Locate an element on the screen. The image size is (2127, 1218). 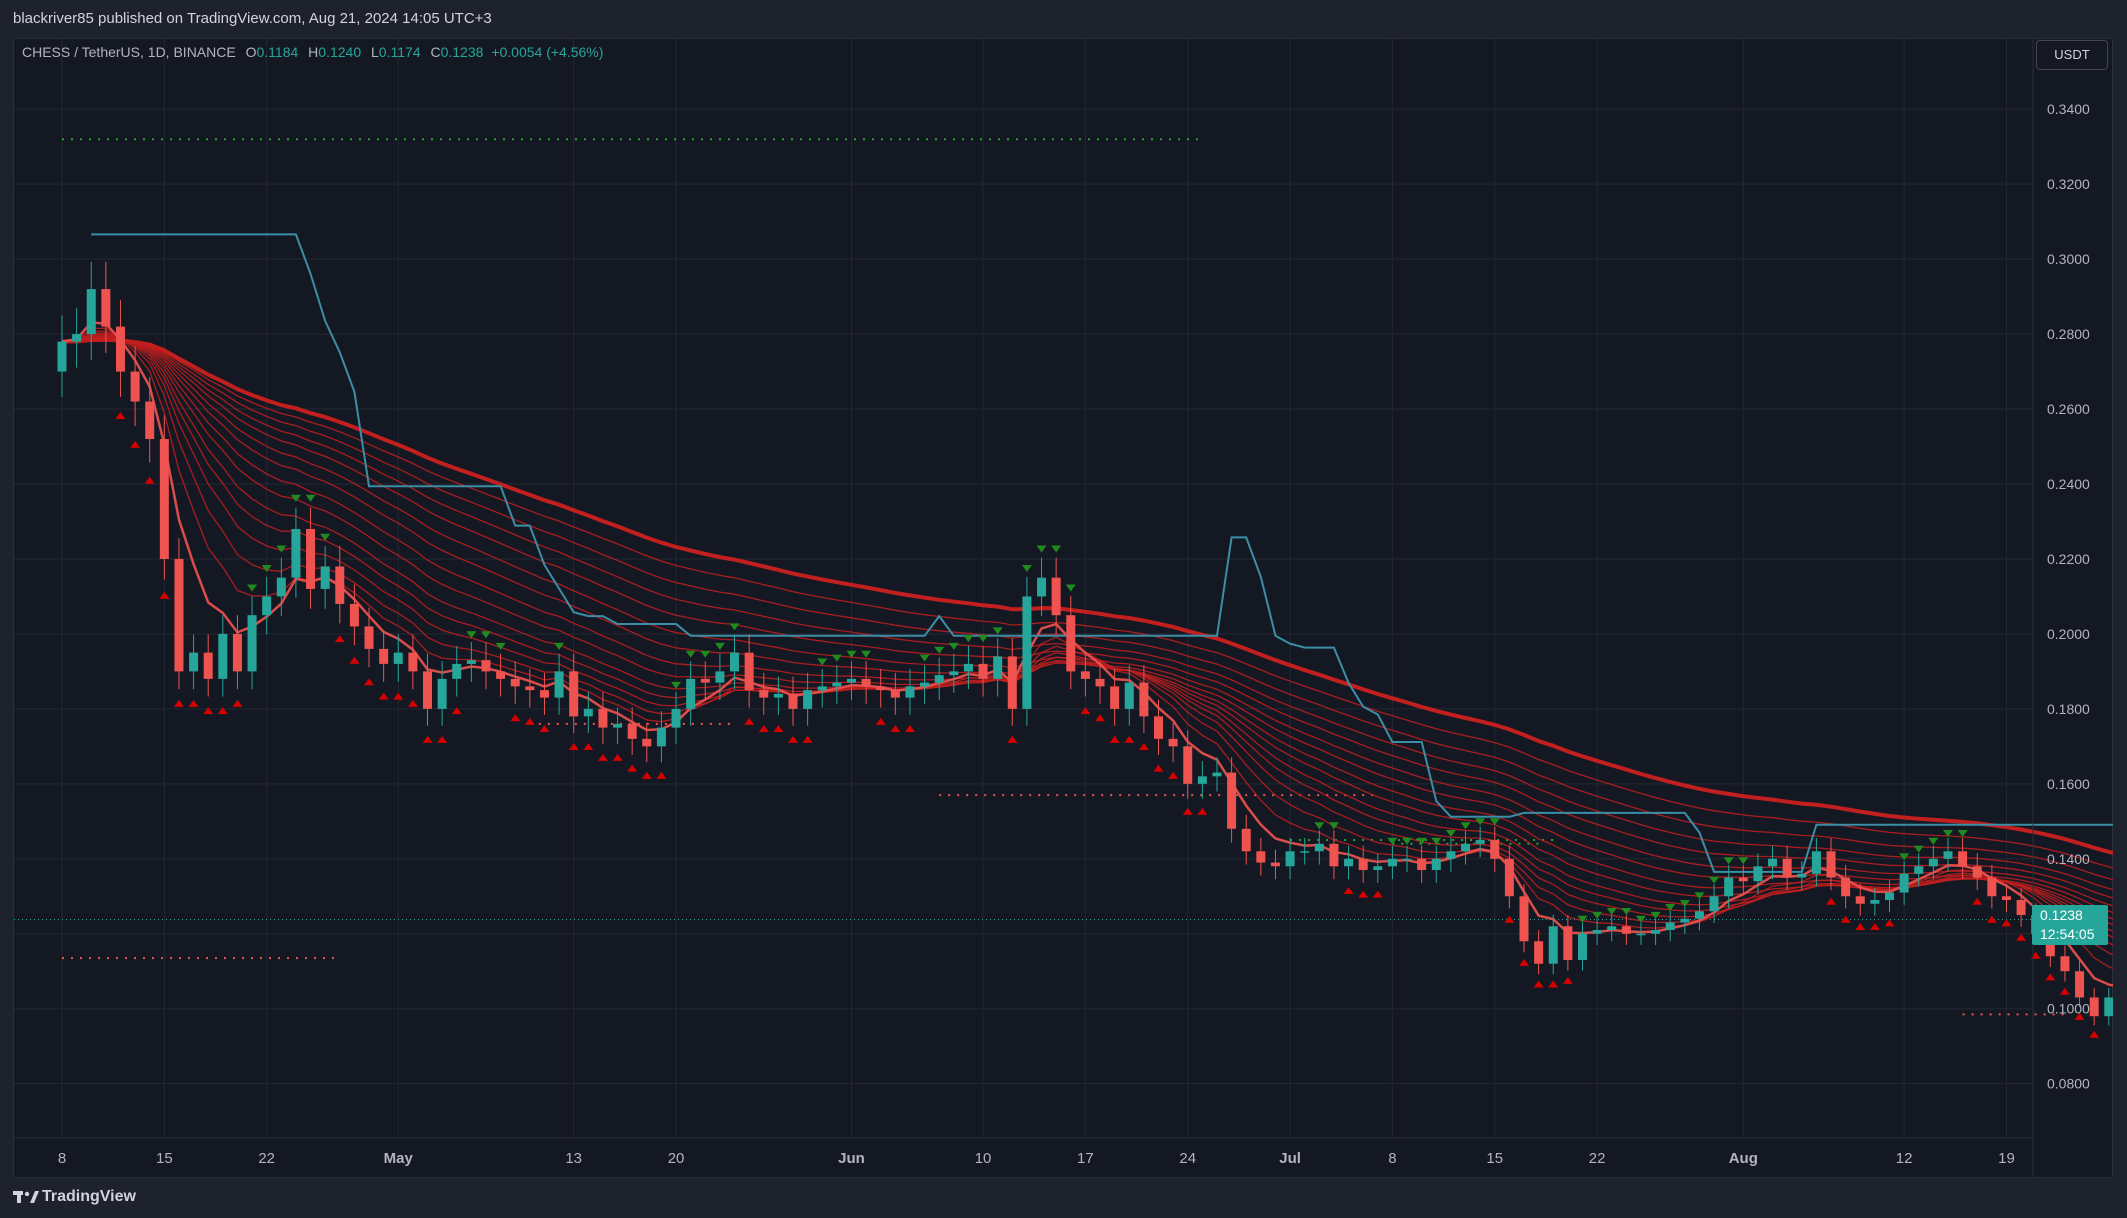
low-key: L is located at coordinates (375, 52).